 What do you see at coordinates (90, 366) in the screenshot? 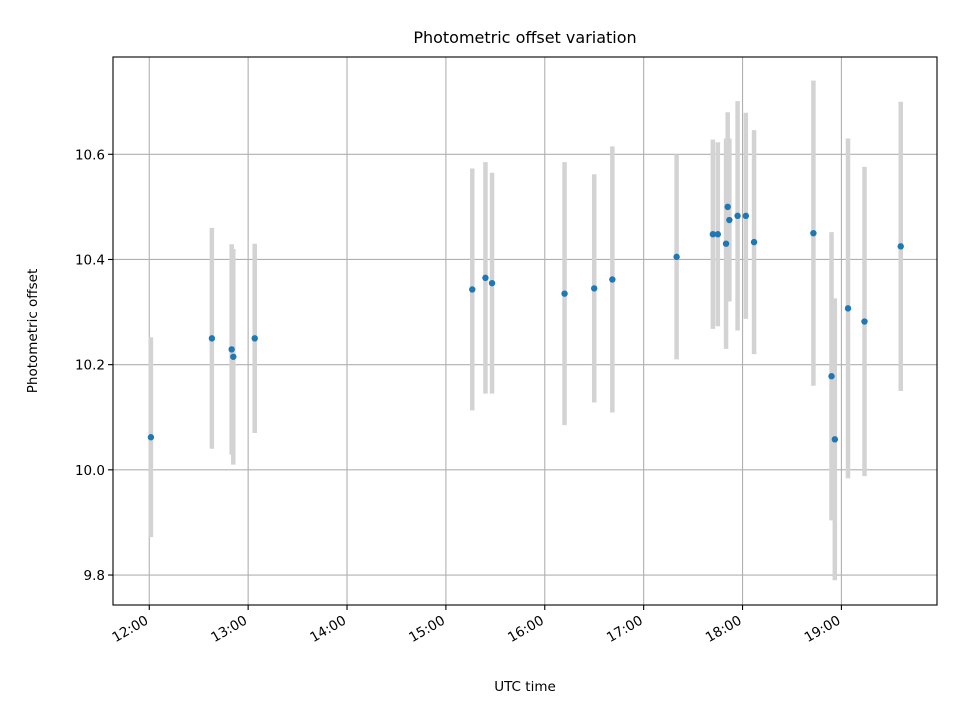
I see `y-tick-label: 10.2` at bounding box center [90, 366].